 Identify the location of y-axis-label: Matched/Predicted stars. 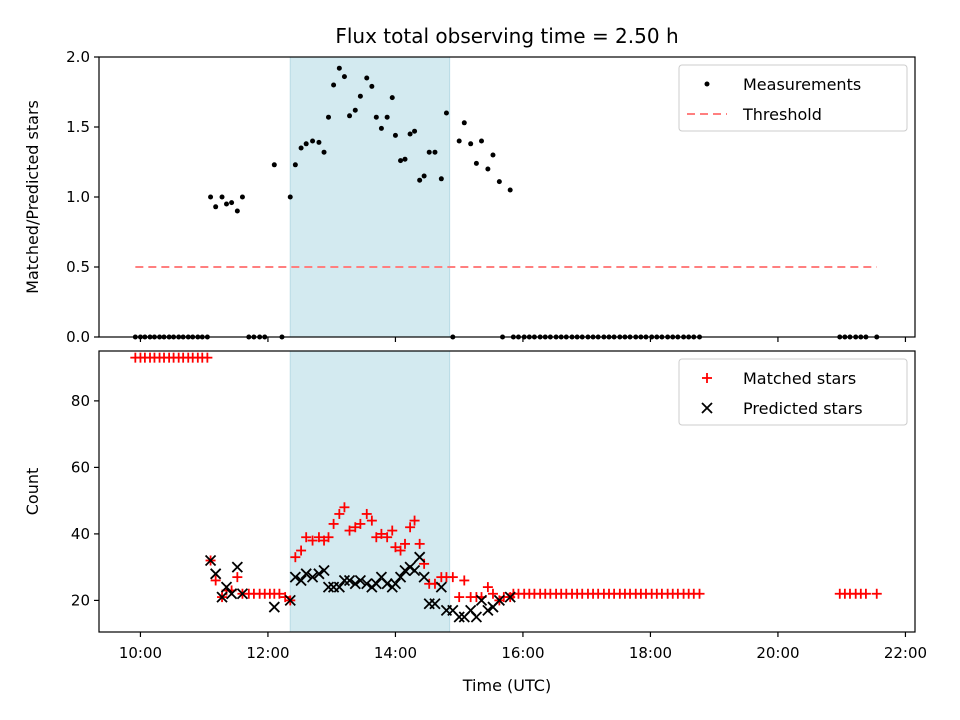
(32, 197).